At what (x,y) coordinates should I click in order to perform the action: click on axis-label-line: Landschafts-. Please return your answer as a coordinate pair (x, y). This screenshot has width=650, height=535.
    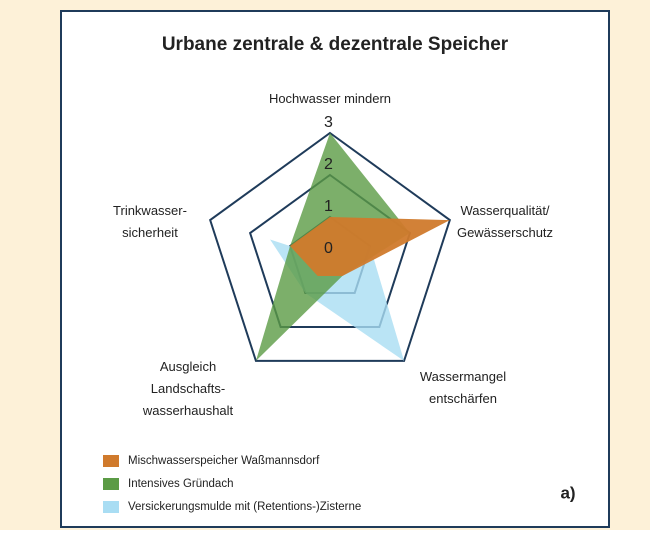
    Looking at the image, I should click on (188, 388).